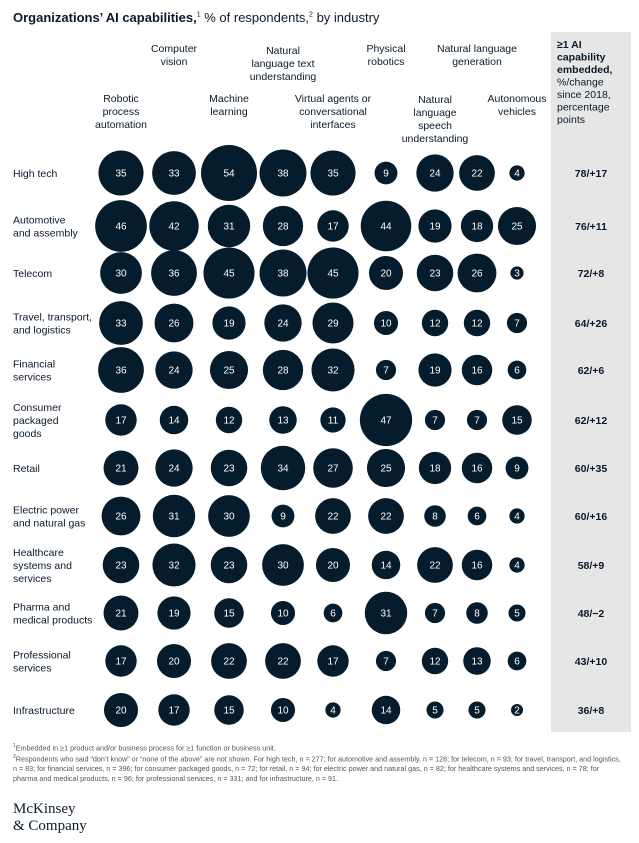 The width and height of the screenshot is (639, 843). I want to click on column-header-line: Autonomous, so click(517, 99).